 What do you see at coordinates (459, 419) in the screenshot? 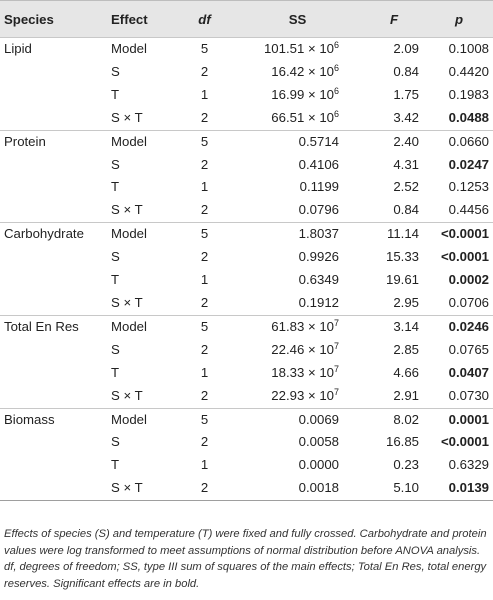
I see `cell-p: 0.0001` at bounding box center [459, 419].